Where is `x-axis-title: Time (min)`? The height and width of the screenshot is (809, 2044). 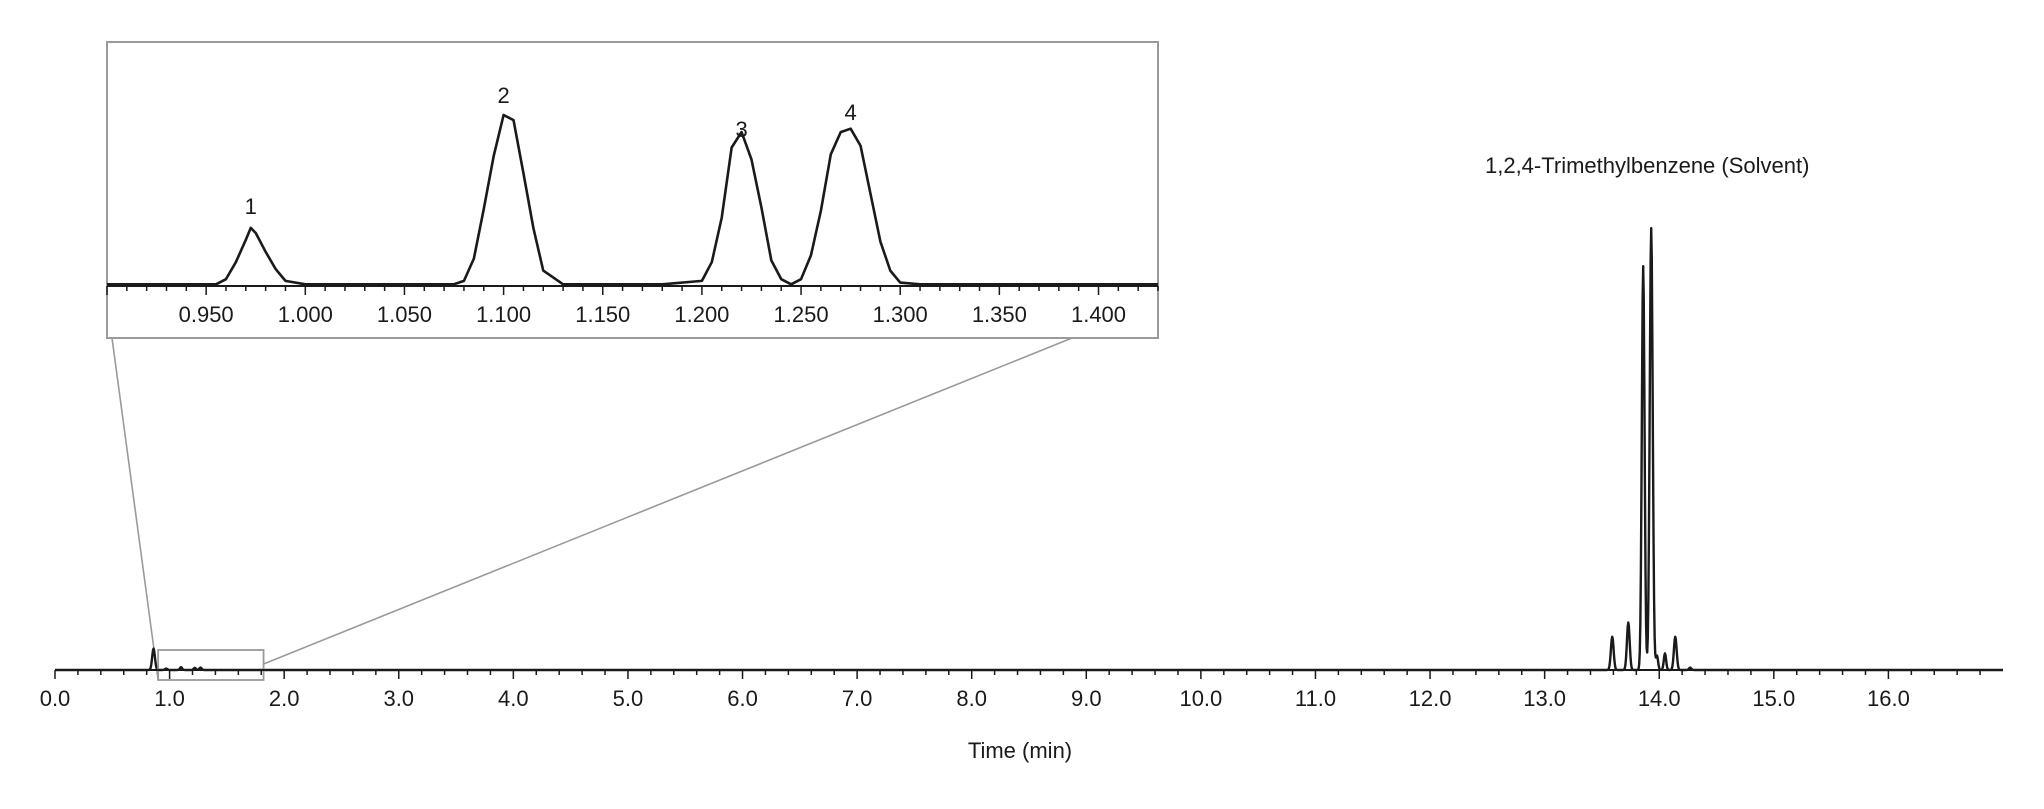 x-axis-title: Time (min) is located at coordinates (1020, 750).